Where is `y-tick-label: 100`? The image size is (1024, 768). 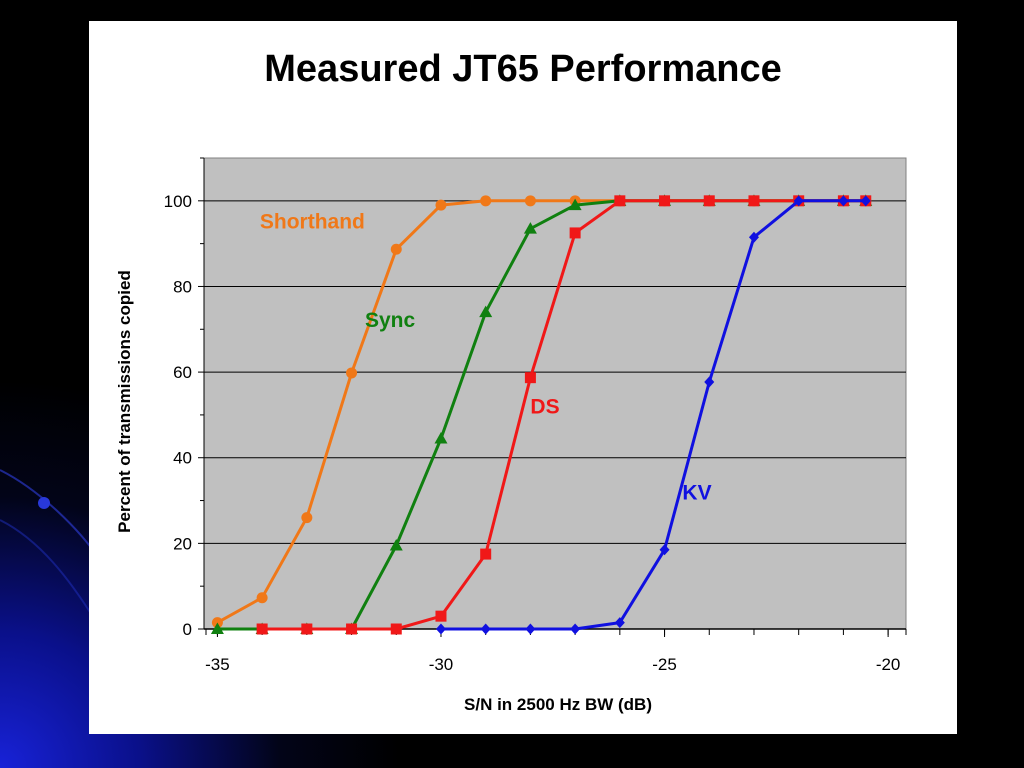
y-tick-label: 100 is located at coordinates (178, 201).